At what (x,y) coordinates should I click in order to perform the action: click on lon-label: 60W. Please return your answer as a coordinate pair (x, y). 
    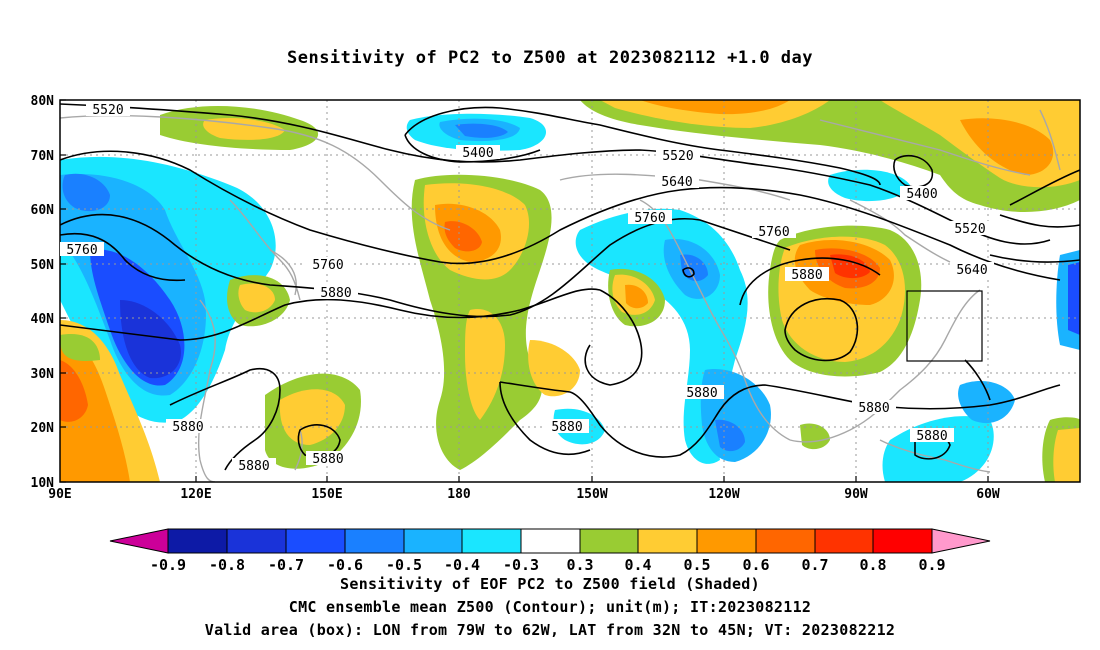
    Looking at the image, I should click on (988, 494).